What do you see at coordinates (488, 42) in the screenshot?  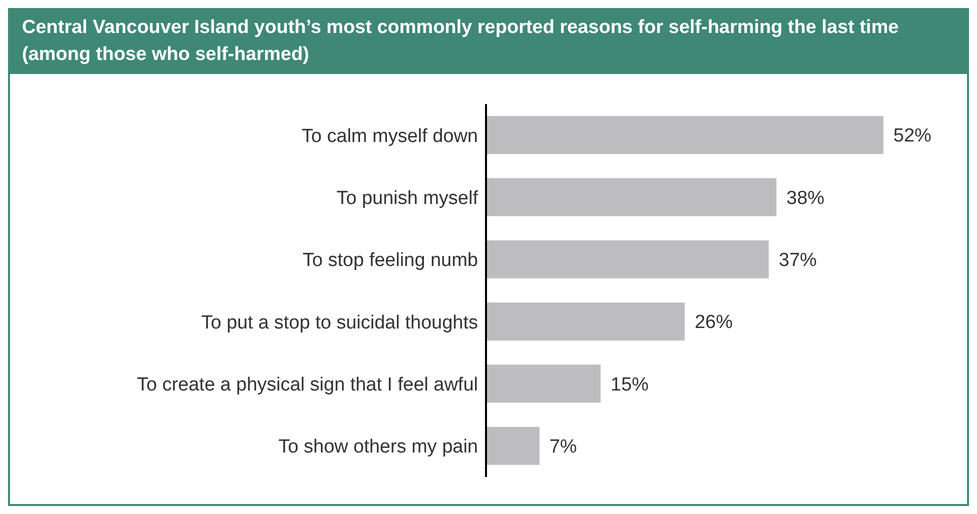 I see `chart-title: Central Vancouver Island youth’s most commonly reported reasons for self-harming the last time (among those who self-harmed)` at bounding box center [488, 42].